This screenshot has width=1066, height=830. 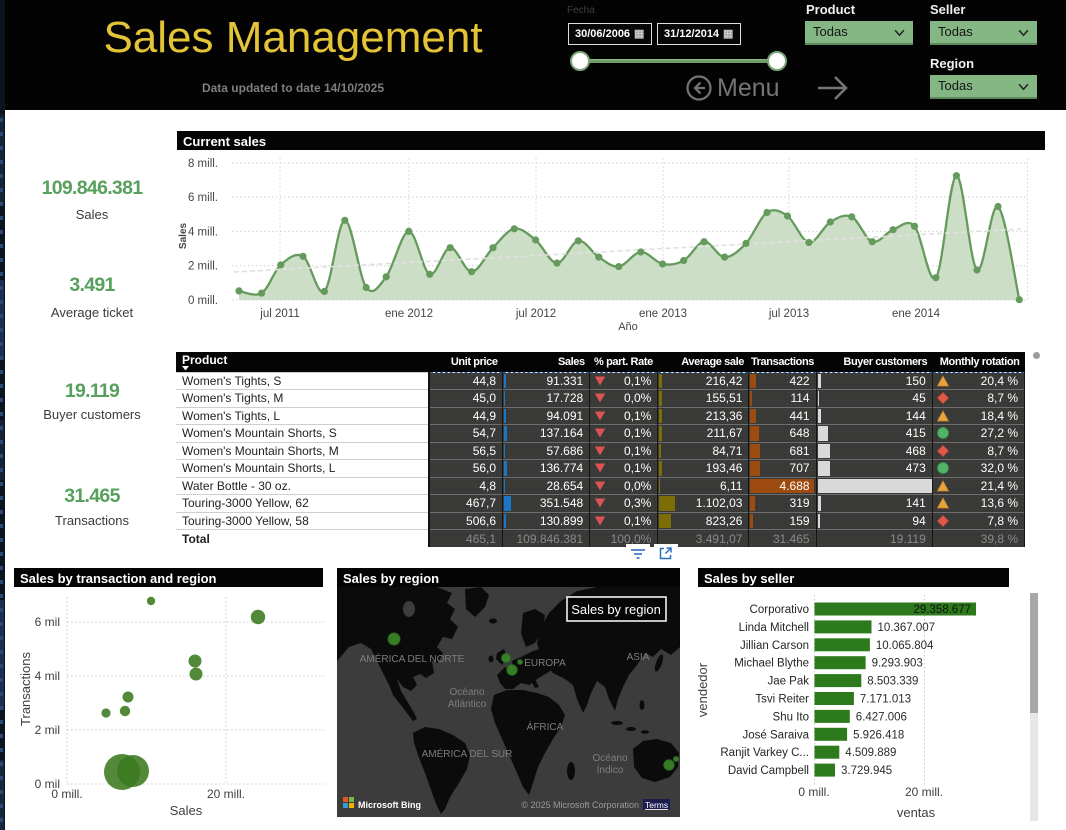 I want to click on svg-text: 8.503.339, so click(x=892, y=682).